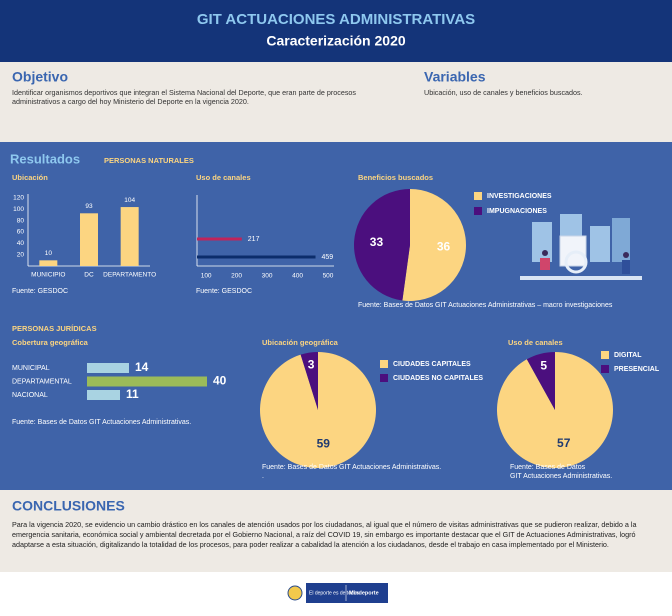 This screenshot has width=672, height=616. Describe the element at coordinates (18, 209) in the screenshot. I see `y-tick-label: 100` at that location.